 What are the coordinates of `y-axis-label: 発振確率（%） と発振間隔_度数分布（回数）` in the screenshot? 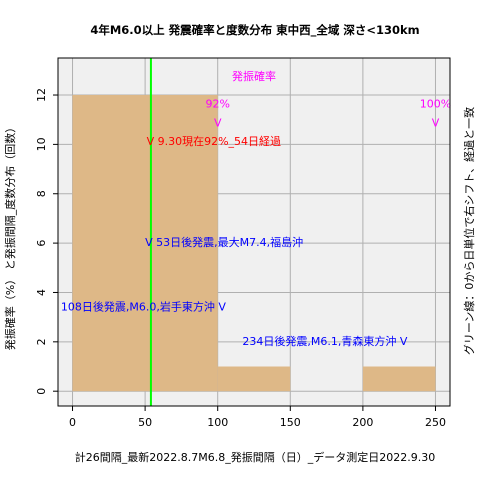 It's located at (10, 236).